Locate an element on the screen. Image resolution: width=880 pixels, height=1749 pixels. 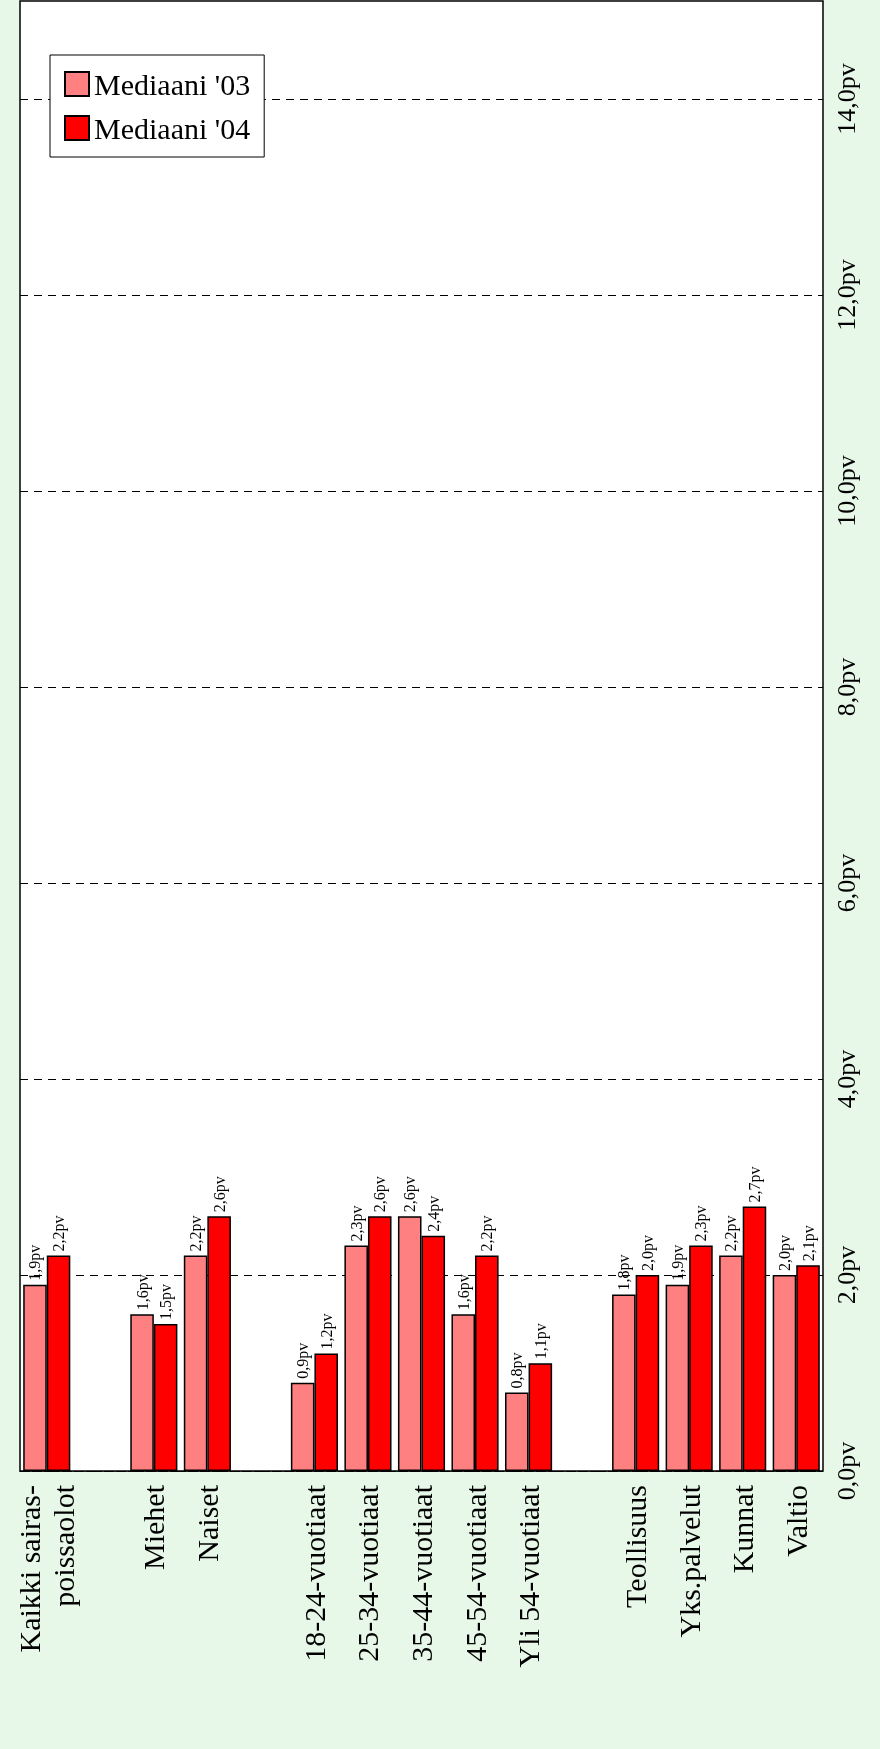
data-label: 1,2pv is located at coordinates (326, 1331).